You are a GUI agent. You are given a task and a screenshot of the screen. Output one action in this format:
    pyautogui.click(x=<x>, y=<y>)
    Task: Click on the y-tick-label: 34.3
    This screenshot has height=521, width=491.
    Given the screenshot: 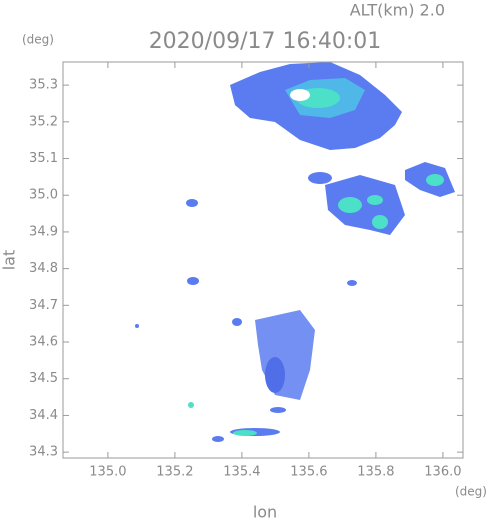 What is the action you would take?
    pyautogui.click(x=43, y=452)
    